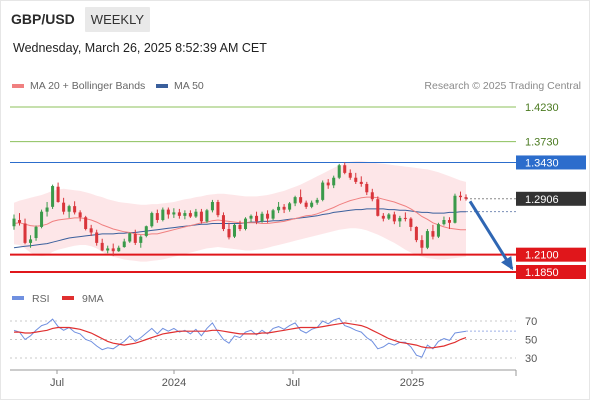 Image resolution: width=590 pixels, height=400 pixels. I want to click on level-badge-resistance, so click(551, 162).